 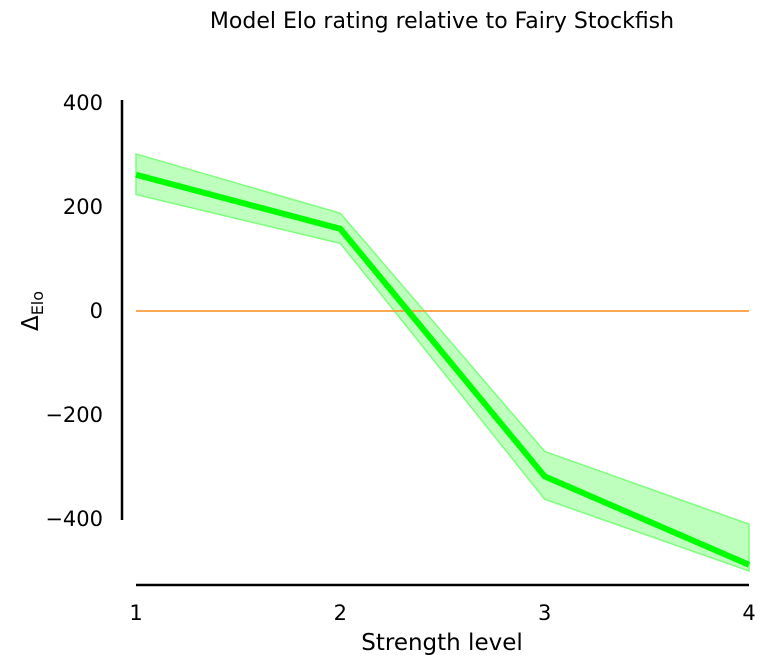 What do you see at coordinates (31, 323) in the screenshot?
I see `y-axis-label-main: Δ` at bounding box center [31, 323].